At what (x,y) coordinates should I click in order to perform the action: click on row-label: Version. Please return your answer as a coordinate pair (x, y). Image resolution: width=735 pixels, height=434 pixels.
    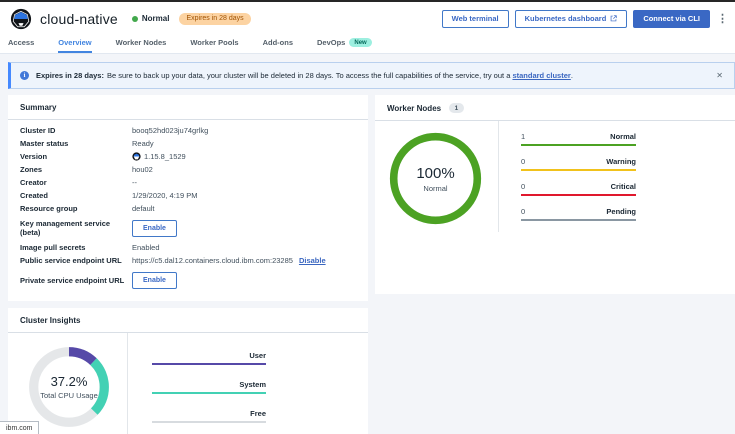
    Looking at the image, I should click on (34, 156).